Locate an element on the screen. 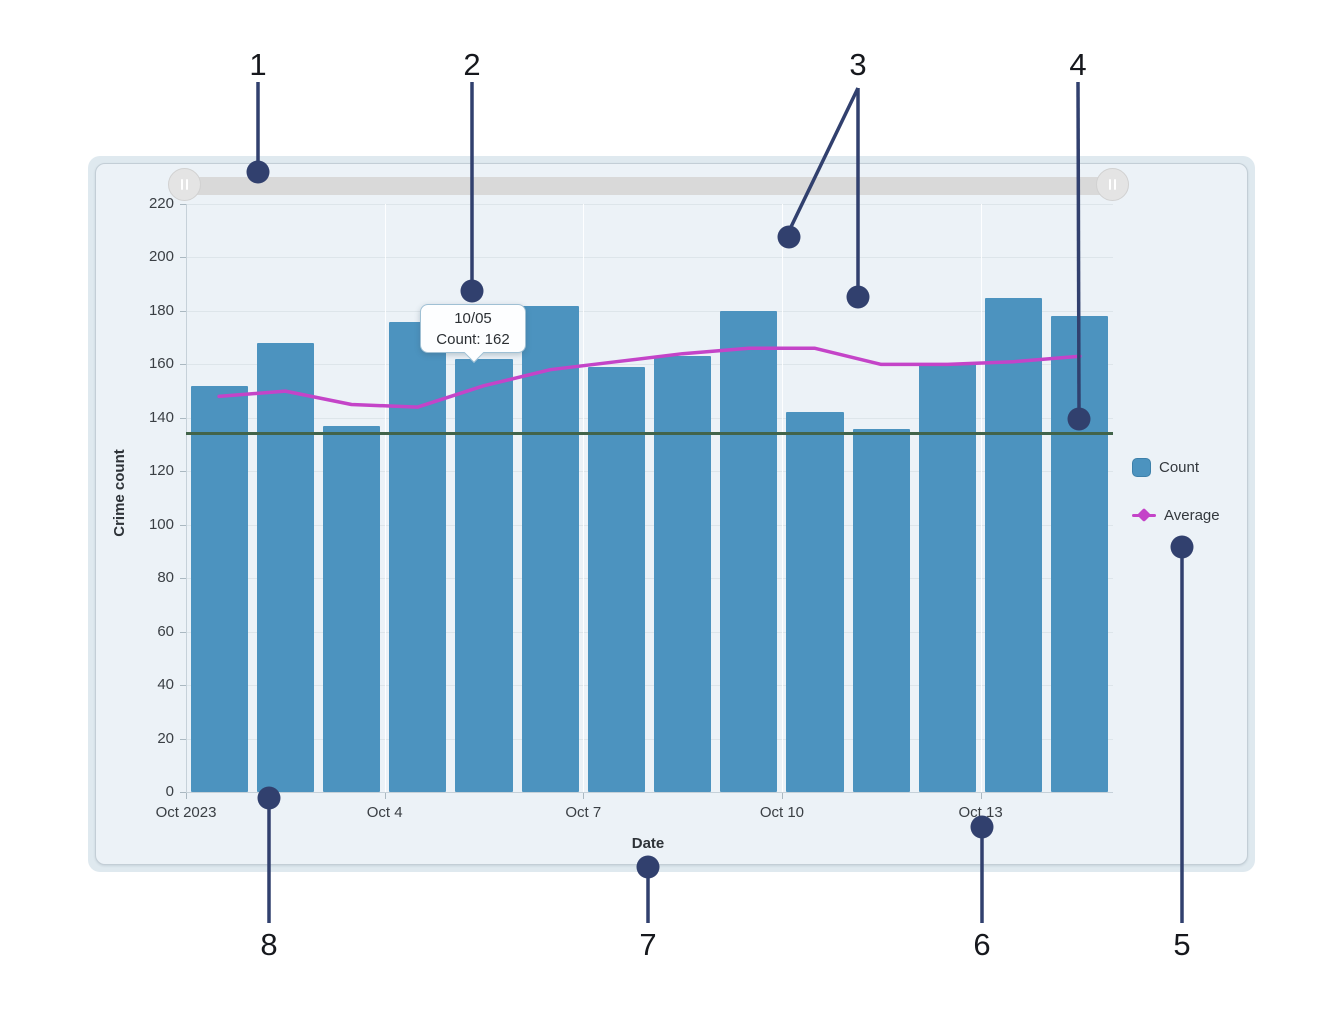 This screenshot has height=1014, width=1343. x-tick-label: Oct 7 is located at coordinates (583, 812).